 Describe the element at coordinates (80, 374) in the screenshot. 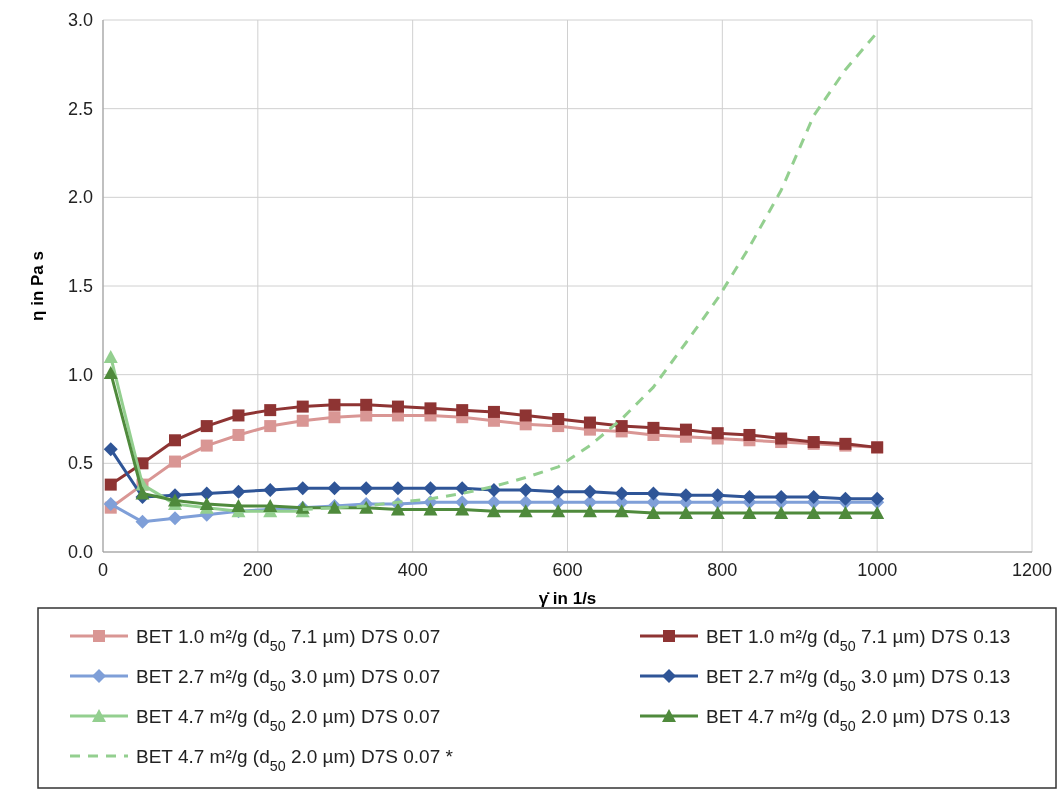

I see `y-tick-label: 1.0` at that location.